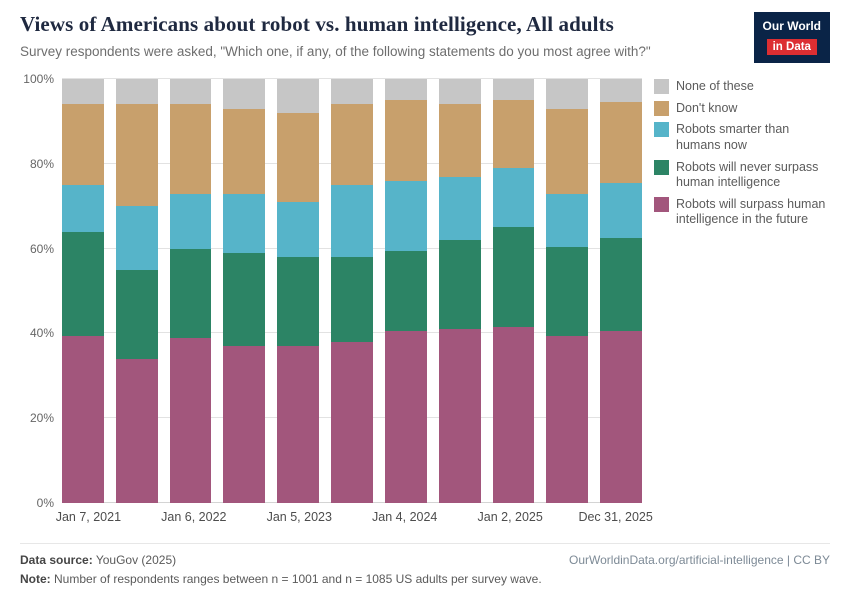 The image size is (850, 600). Describe the element at coordinates (41, 163) in the screenshot. I see `y-tick-label: 80%` at that location.